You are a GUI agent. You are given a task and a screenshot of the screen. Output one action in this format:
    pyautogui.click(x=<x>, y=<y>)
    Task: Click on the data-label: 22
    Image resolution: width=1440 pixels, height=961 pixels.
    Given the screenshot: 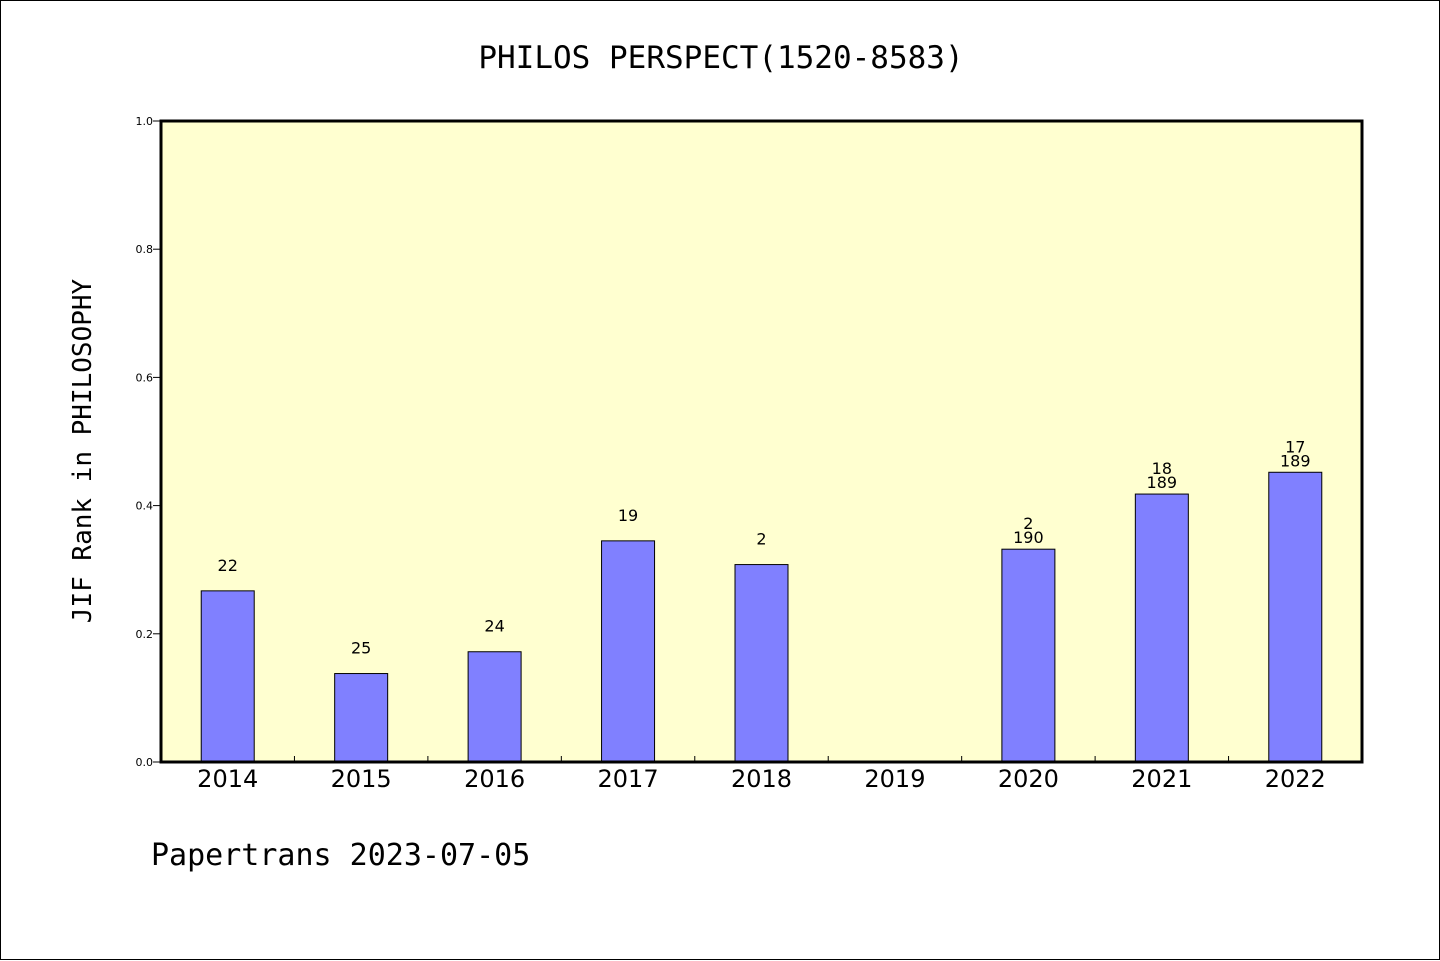 What is the action you would take?
    pyautogui.click(x=228, y=565)
    